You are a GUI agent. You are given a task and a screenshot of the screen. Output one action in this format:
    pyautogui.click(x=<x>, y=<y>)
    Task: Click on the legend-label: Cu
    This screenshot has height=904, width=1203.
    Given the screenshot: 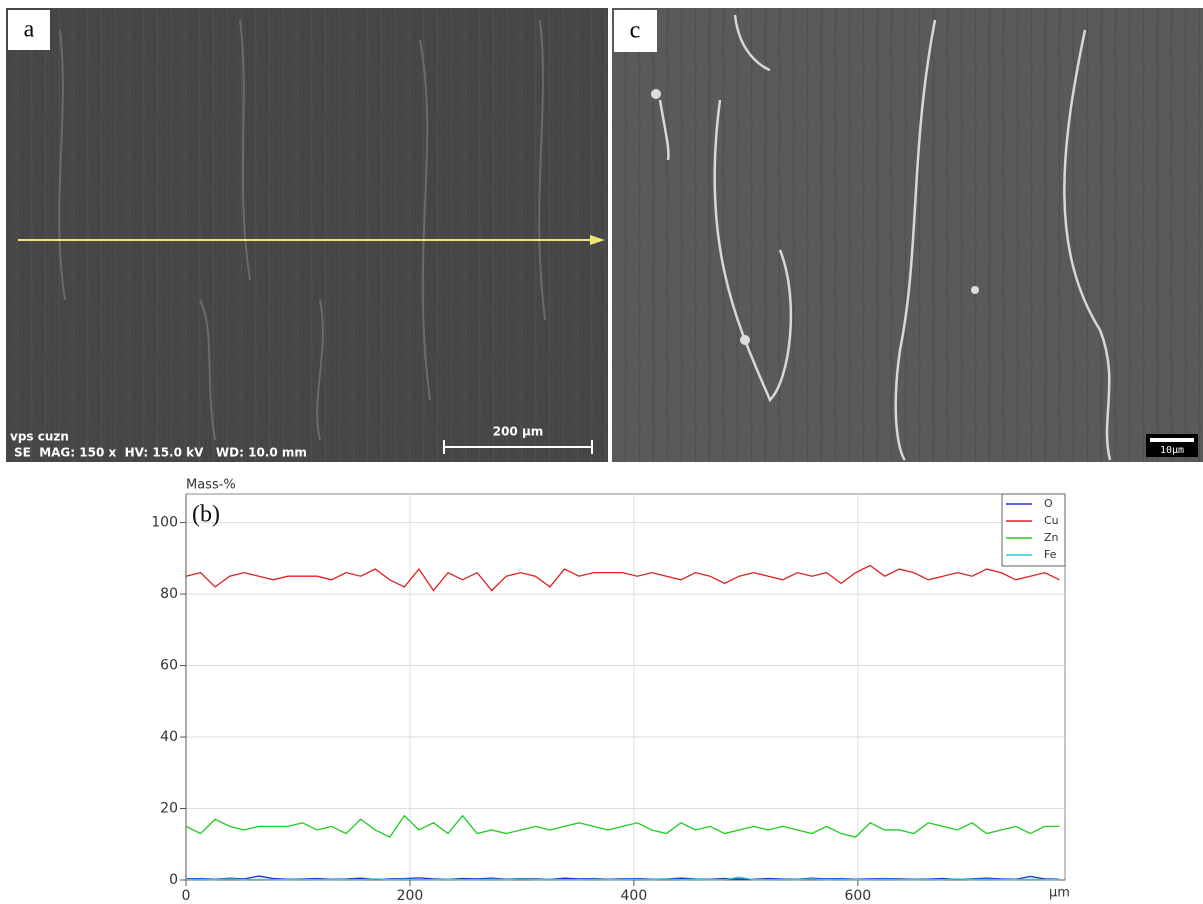 What is the action you would take?
    pyautogui.click(x=1051, y=520)
    